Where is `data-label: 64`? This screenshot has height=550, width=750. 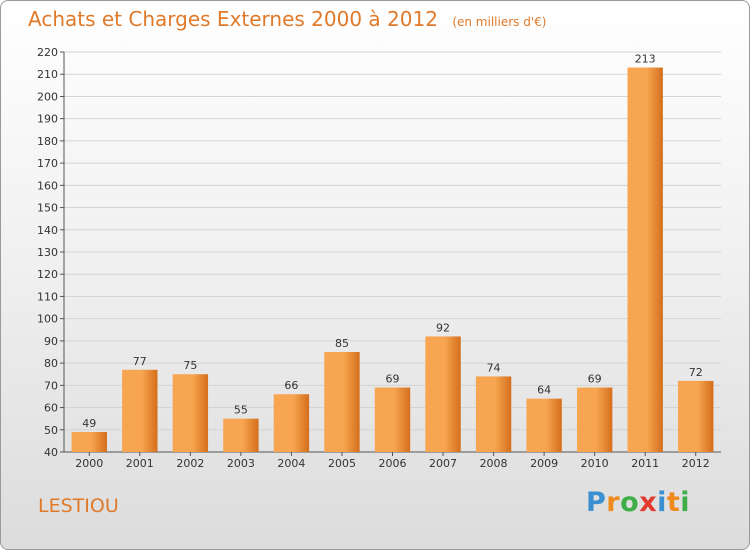
data-label: 64 is located at coordinates (544, 390).